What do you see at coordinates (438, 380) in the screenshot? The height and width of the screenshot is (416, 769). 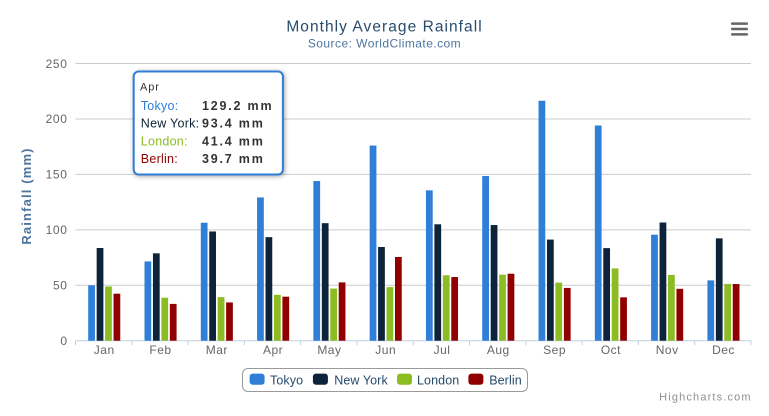 I see `svg-text: London` at bounding box center [438, 380].